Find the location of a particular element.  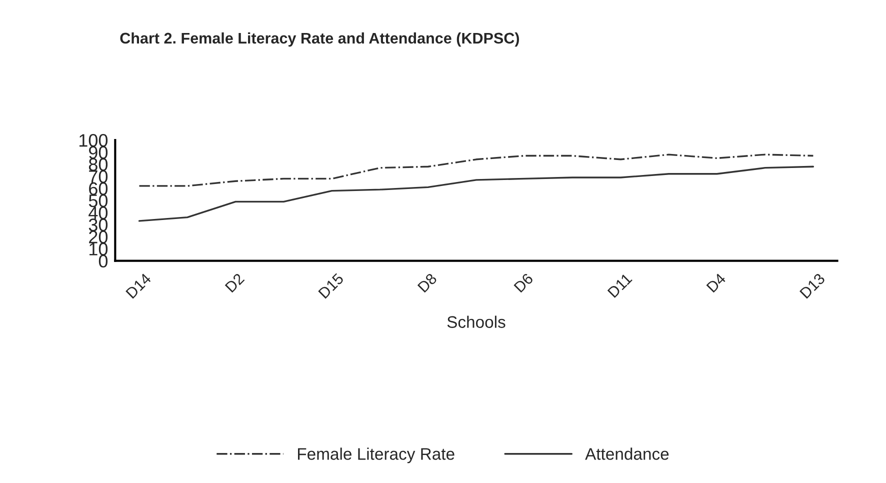

x-tick-label: D14 is located at coordinates (139, 285).